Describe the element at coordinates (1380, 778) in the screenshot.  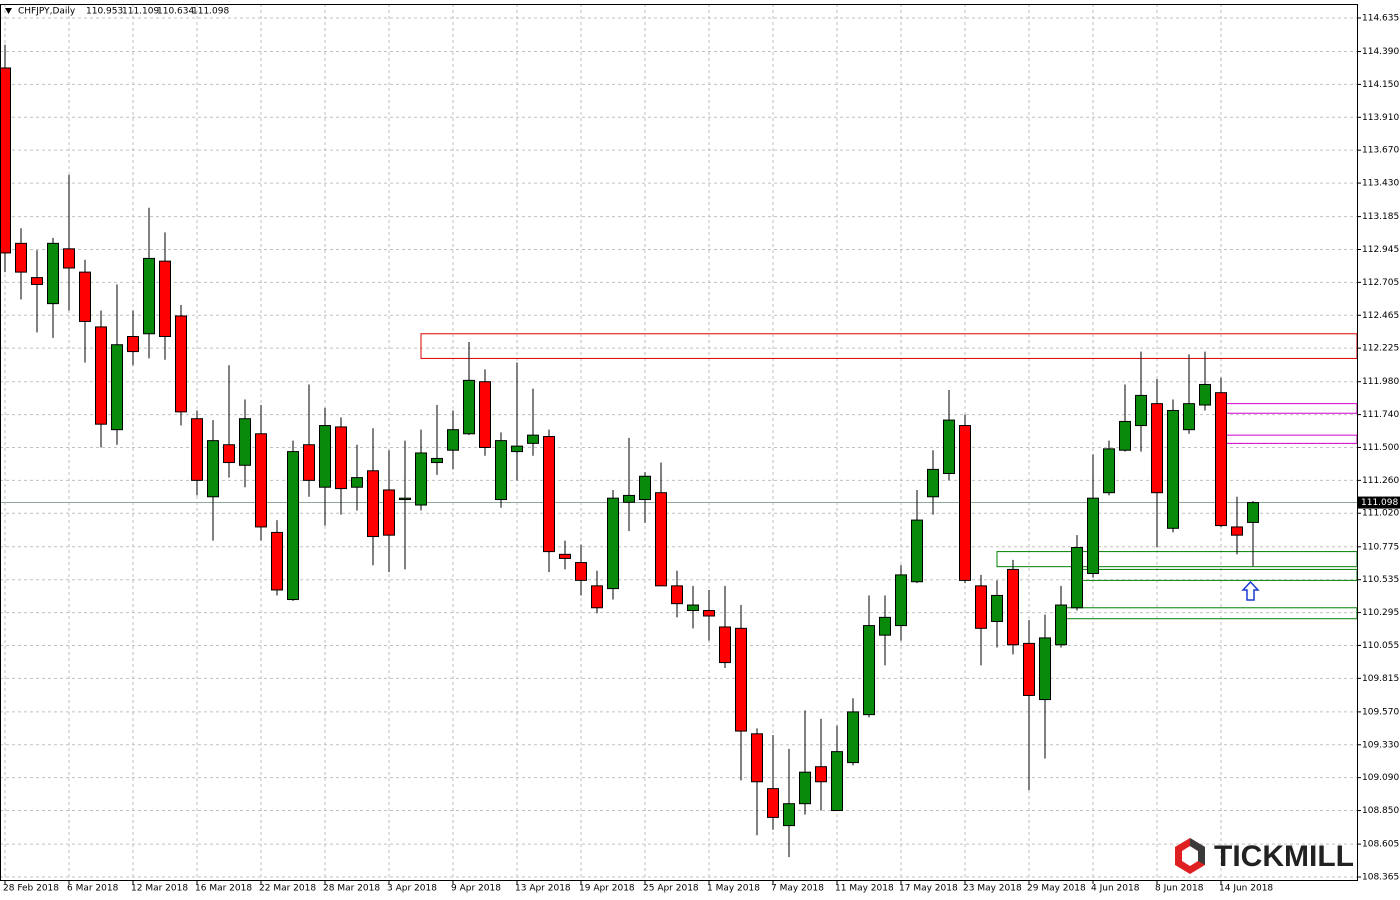
I see `y-tick-label: 109.090` at that location.